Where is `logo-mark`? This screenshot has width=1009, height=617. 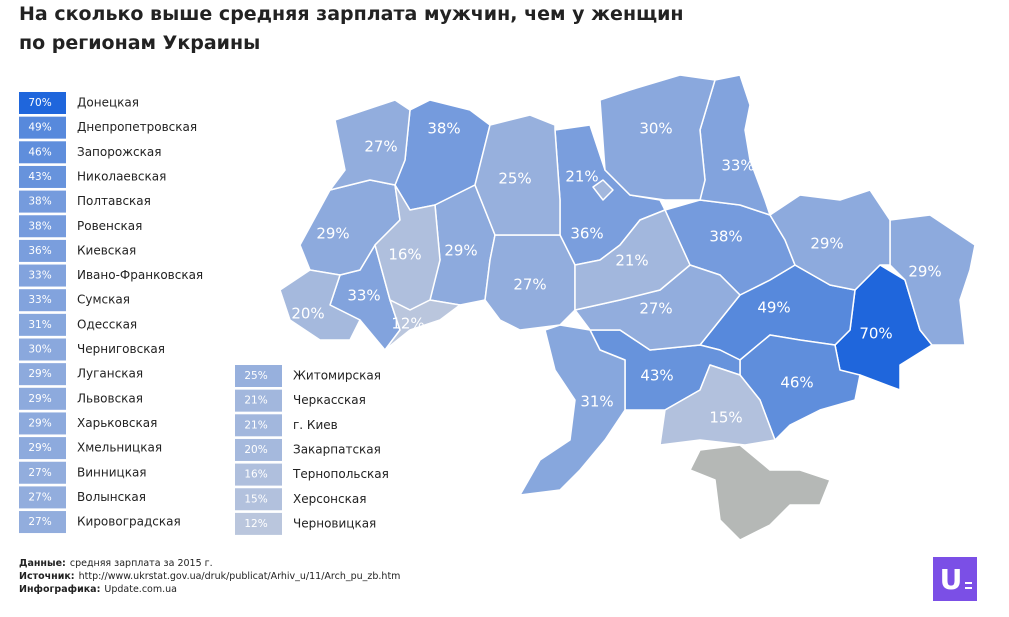 logo-mark is located at coordinates (968, 583).